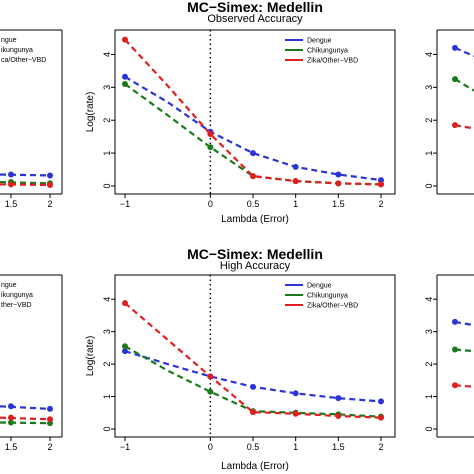 This screenshot has height=474, width=474. I want to click on right-partial-panel-1: 0 1 2 3 4, so click(449, 112).